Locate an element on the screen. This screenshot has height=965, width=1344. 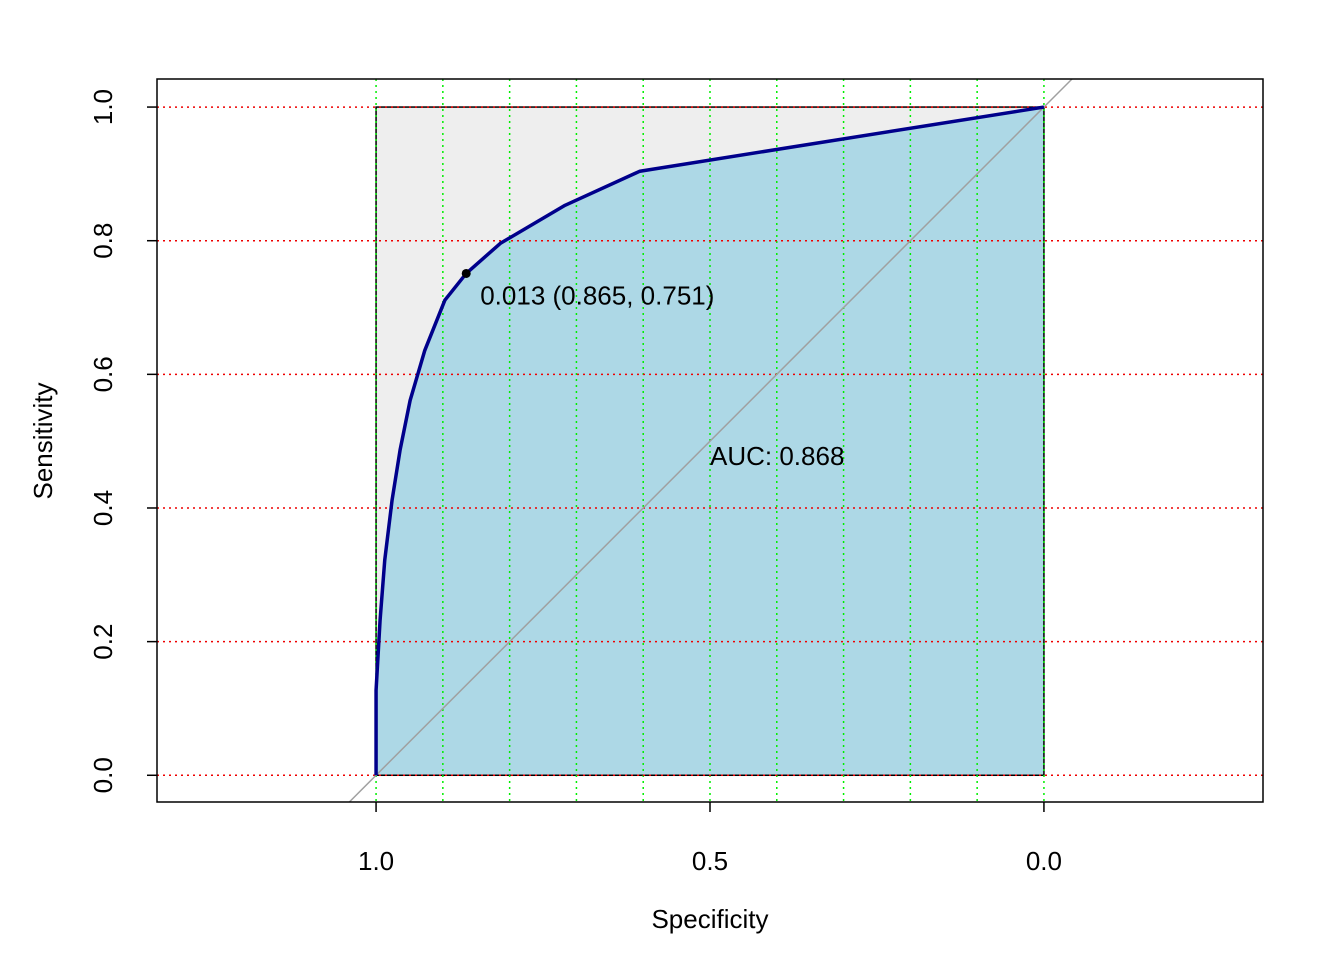
x-tick-label: 0.0 is located at coordinates (1044, 861).